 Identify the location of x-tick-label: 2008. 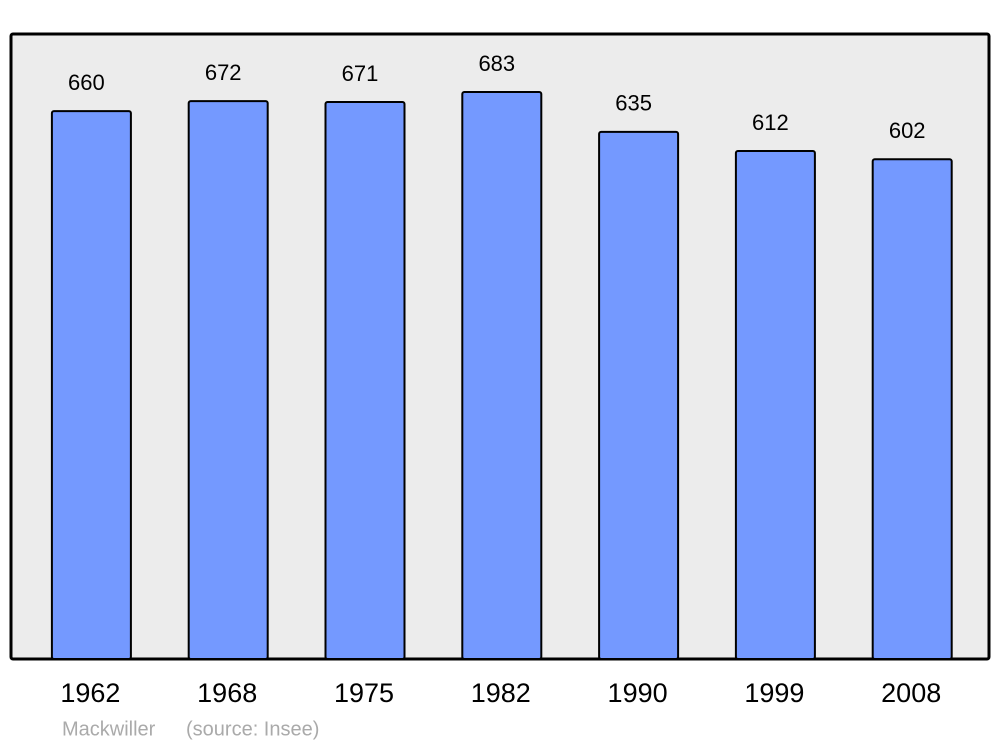
(911, 693).